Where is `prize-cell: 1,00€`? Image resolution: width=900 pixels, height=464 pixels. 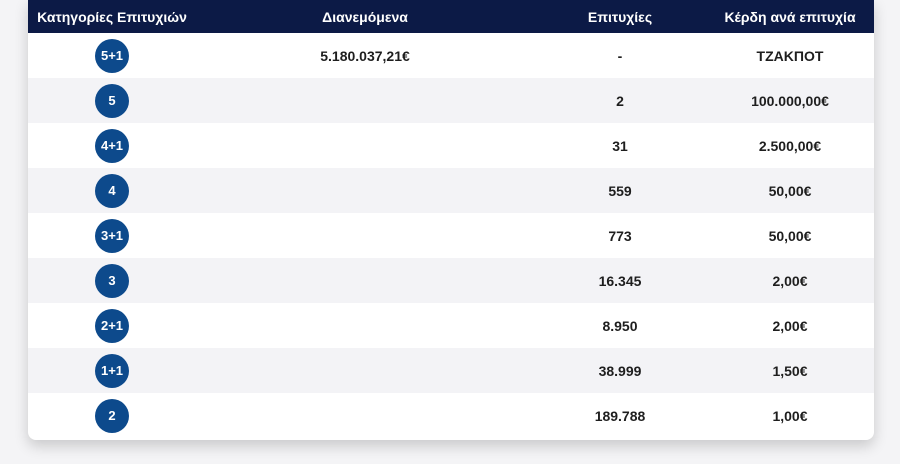
prize-cell: 1,00€ is located at coordinates (790, 415).